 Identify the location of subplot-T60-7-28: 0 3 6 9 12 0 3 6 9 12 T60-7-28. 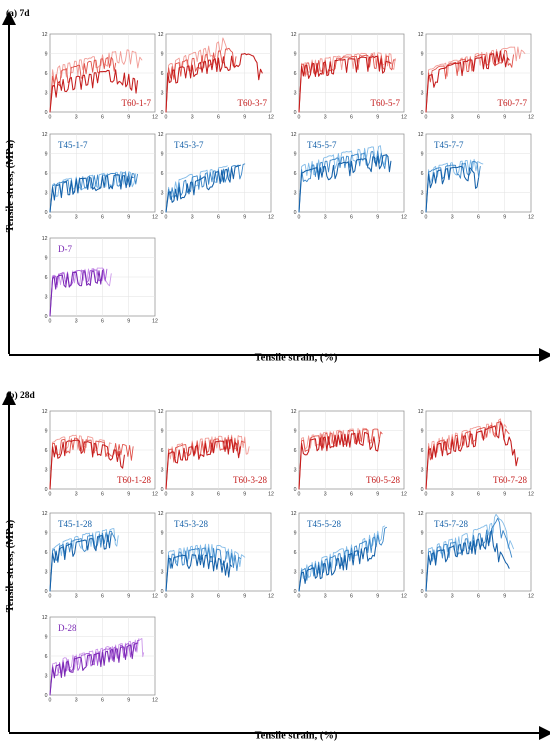
(476, 453).